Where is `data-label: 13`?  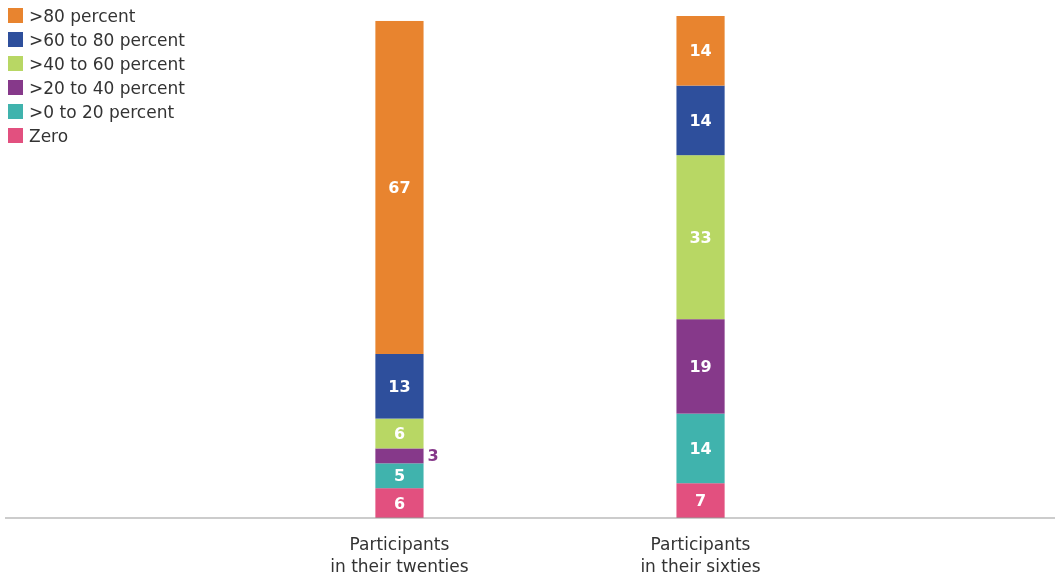 data-label: 13 is located at coordinates (399, 386).